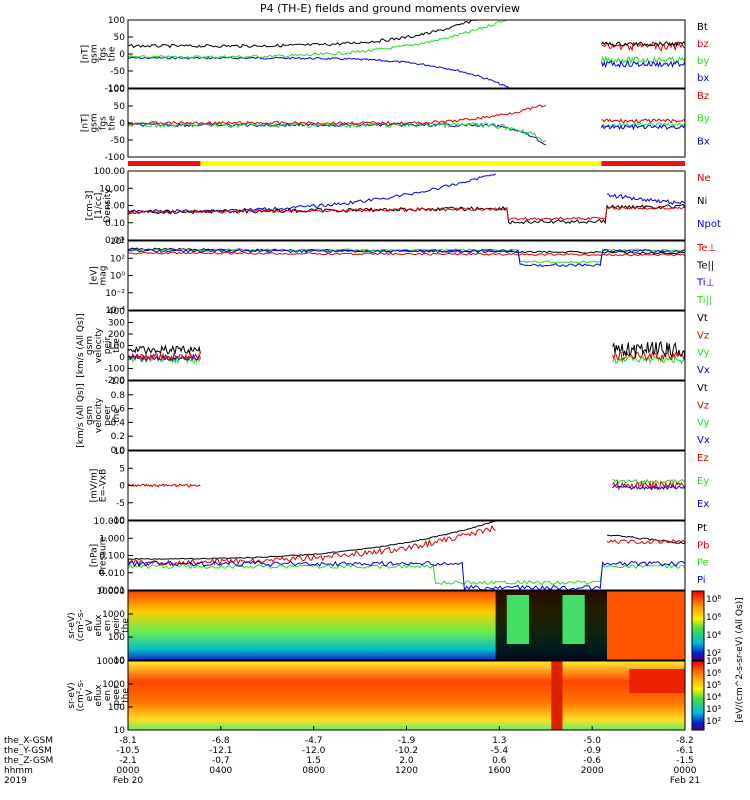  I want to click on mode-bar, so click(401, 163).